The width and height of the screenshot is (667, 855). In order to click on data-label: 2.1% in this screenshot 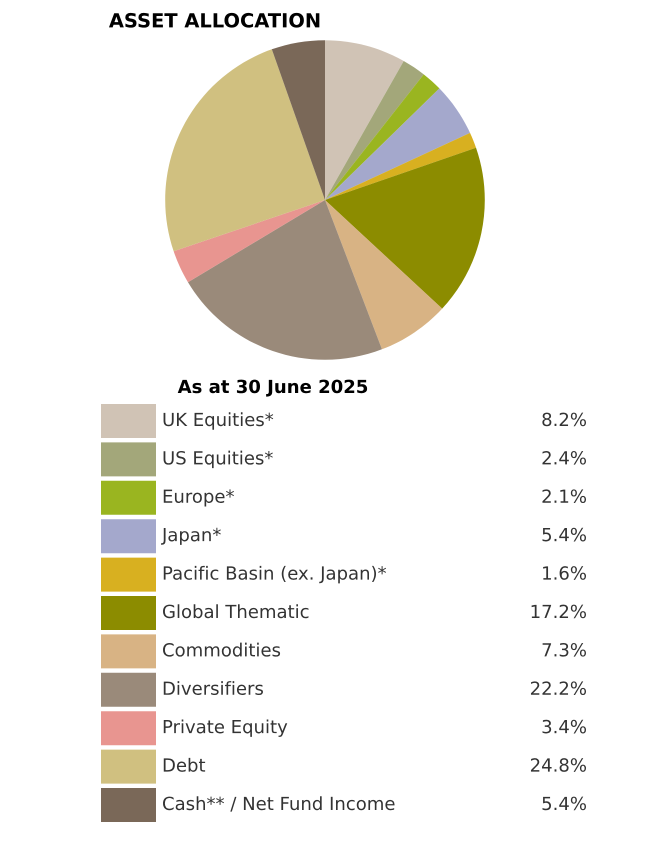, I will do `click(564, 496)`.